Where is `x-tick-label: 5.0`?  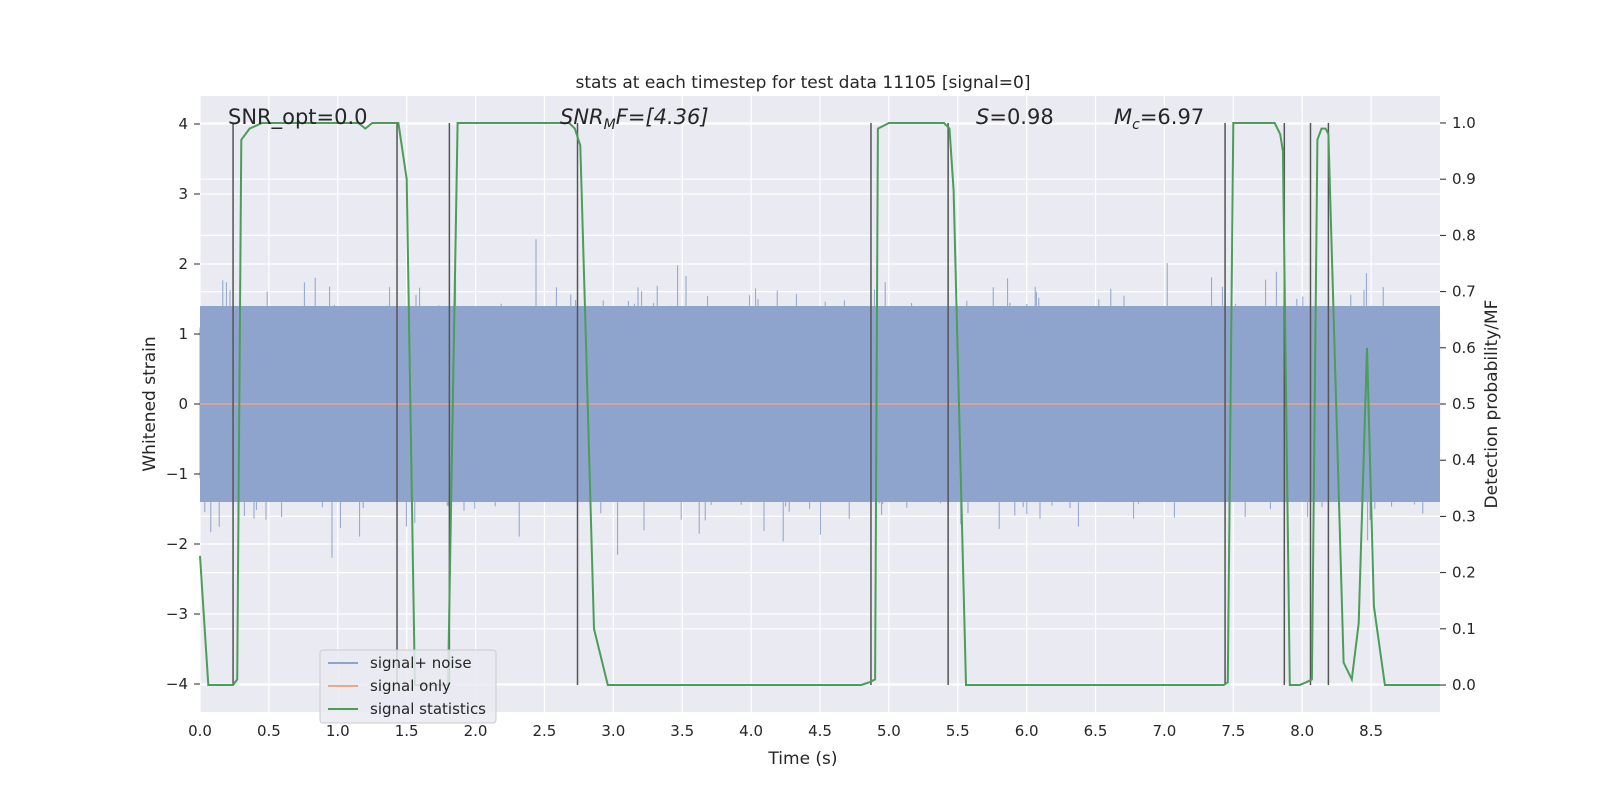 x-tick-label: 5.0 is located at coordinates (889, 731).